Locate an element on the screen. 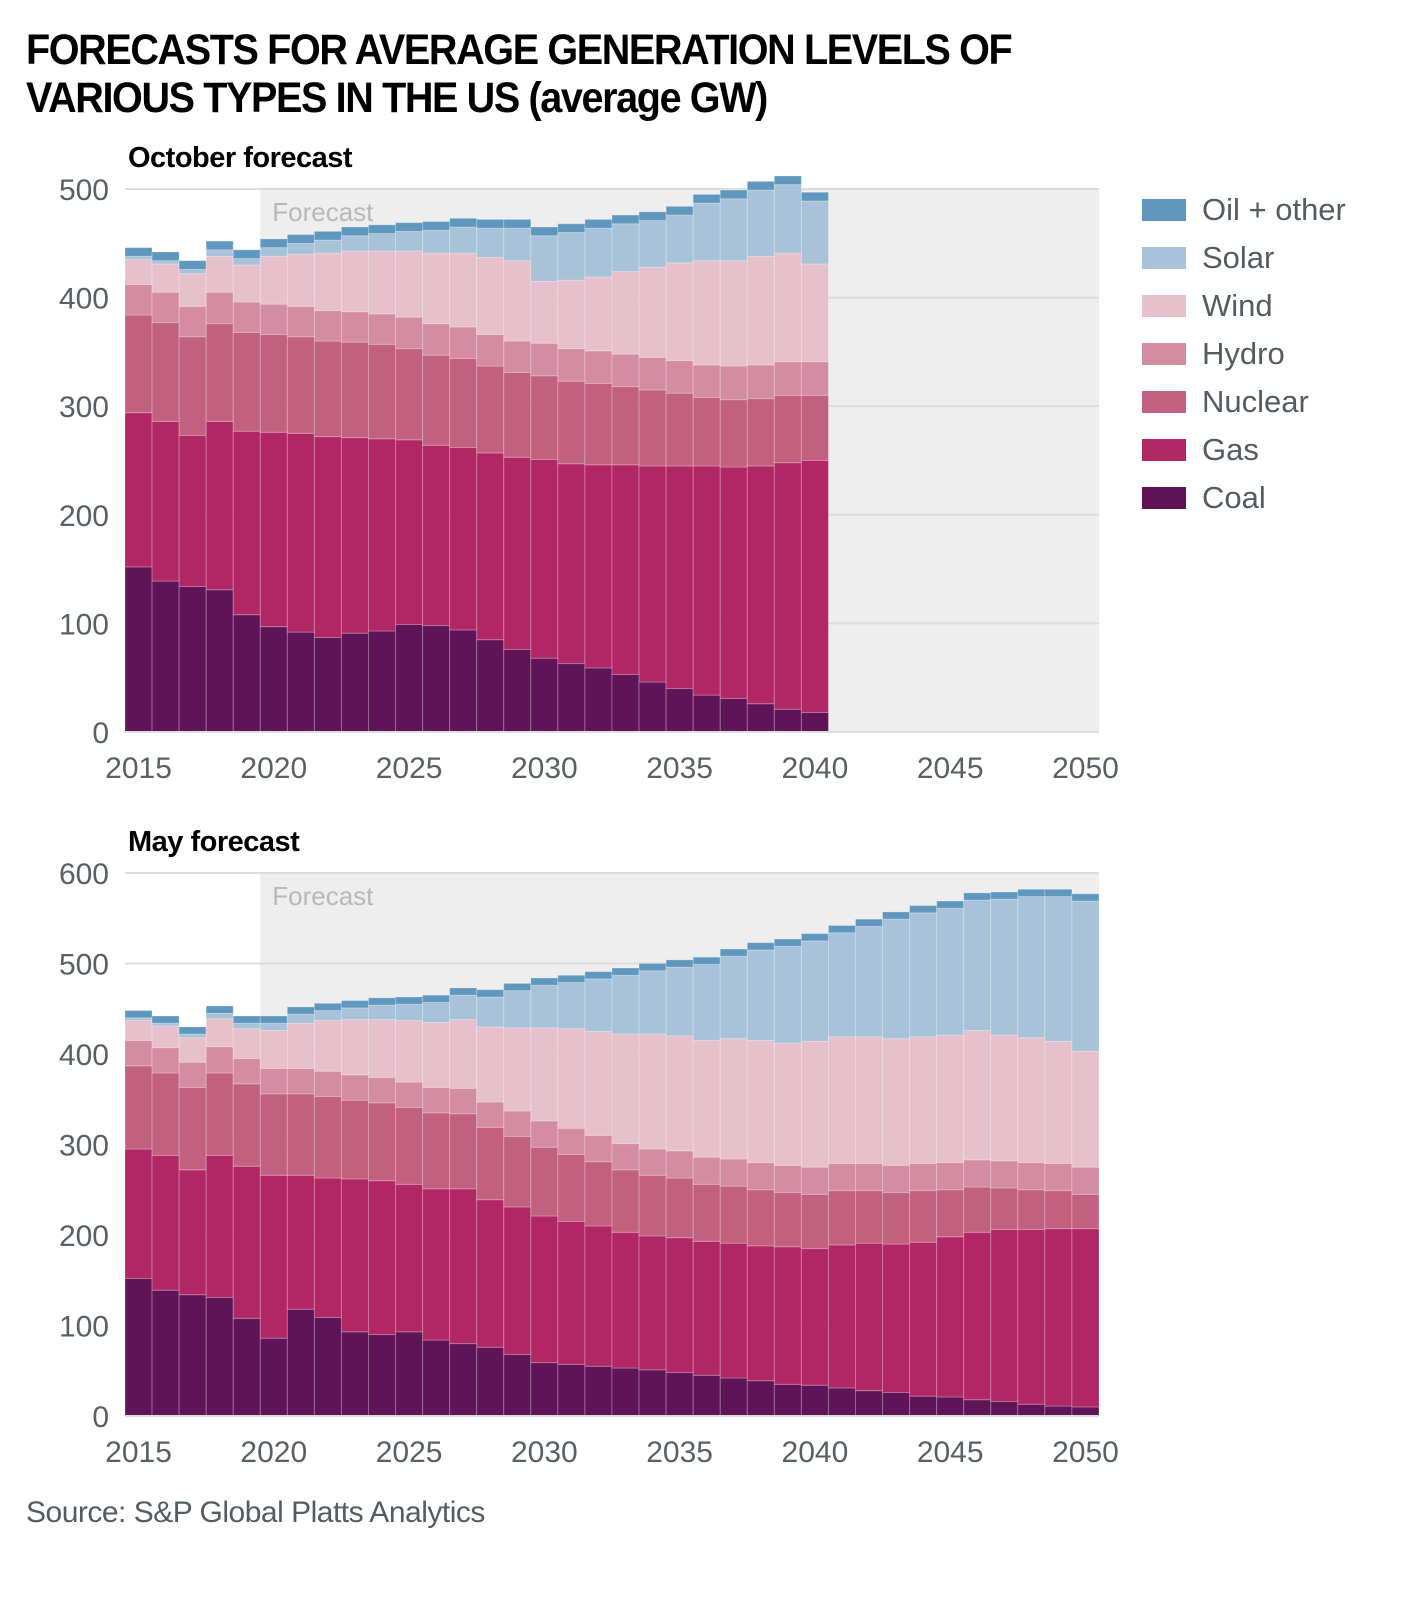 This screenshot has height=1600, width=1420. bar-segment-nuclear-2025 is located at coordinates (409, 394).